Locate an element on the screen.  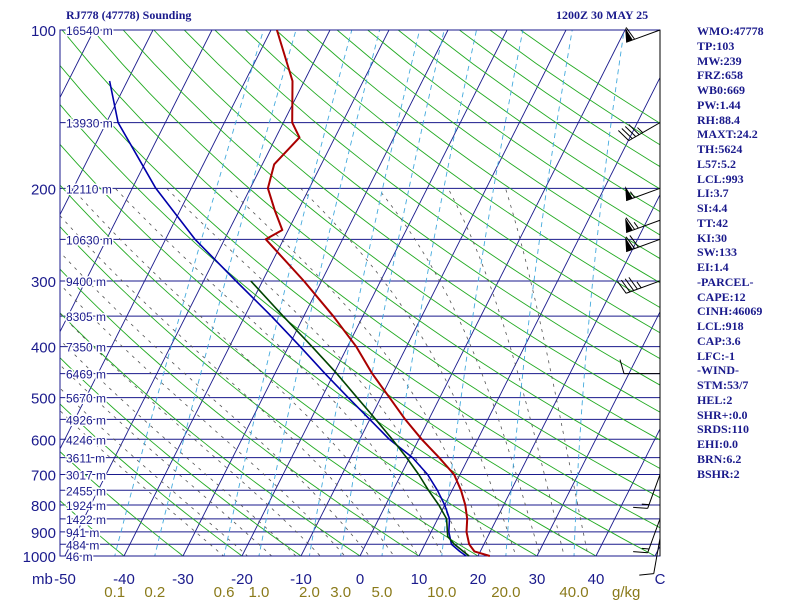
index-value: BRN:6.2 is located at coordinates (719, 458).